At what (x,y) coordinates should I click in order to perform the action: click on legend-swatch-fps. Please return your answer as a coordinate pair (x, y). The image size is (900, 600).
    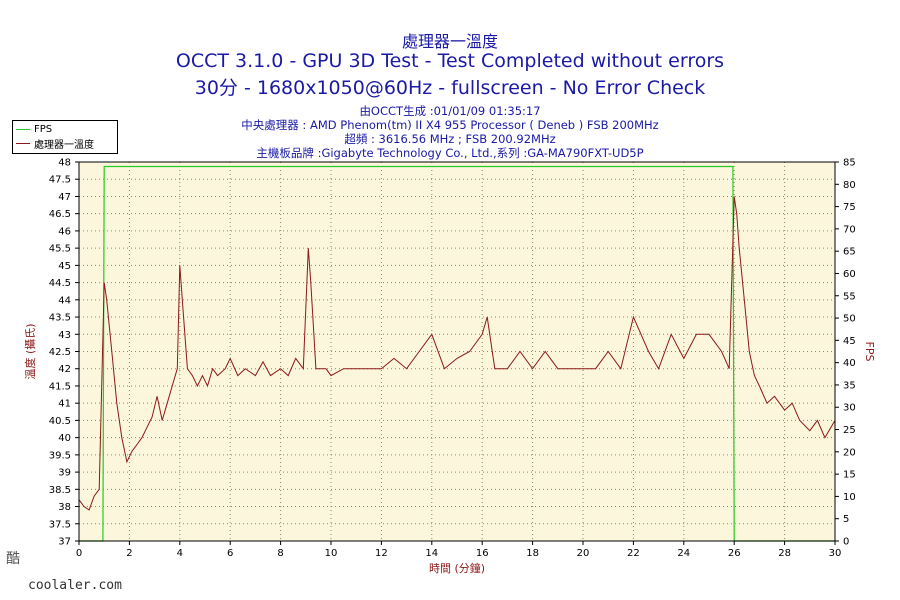
    Looking at the image, I should click on (23, 129).